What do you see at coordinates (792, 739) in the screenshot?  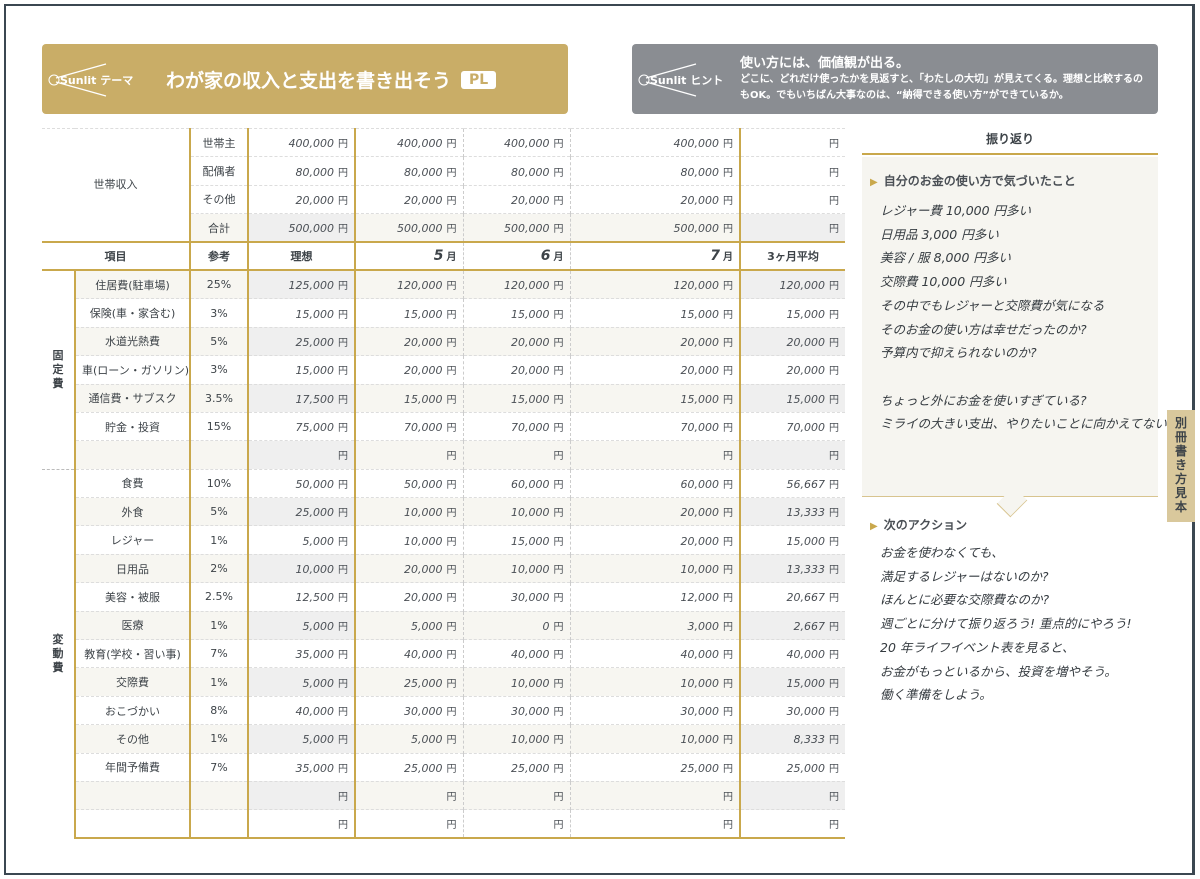 I see `amount-cell: 8,333 円` at bounding box center [792, 739].